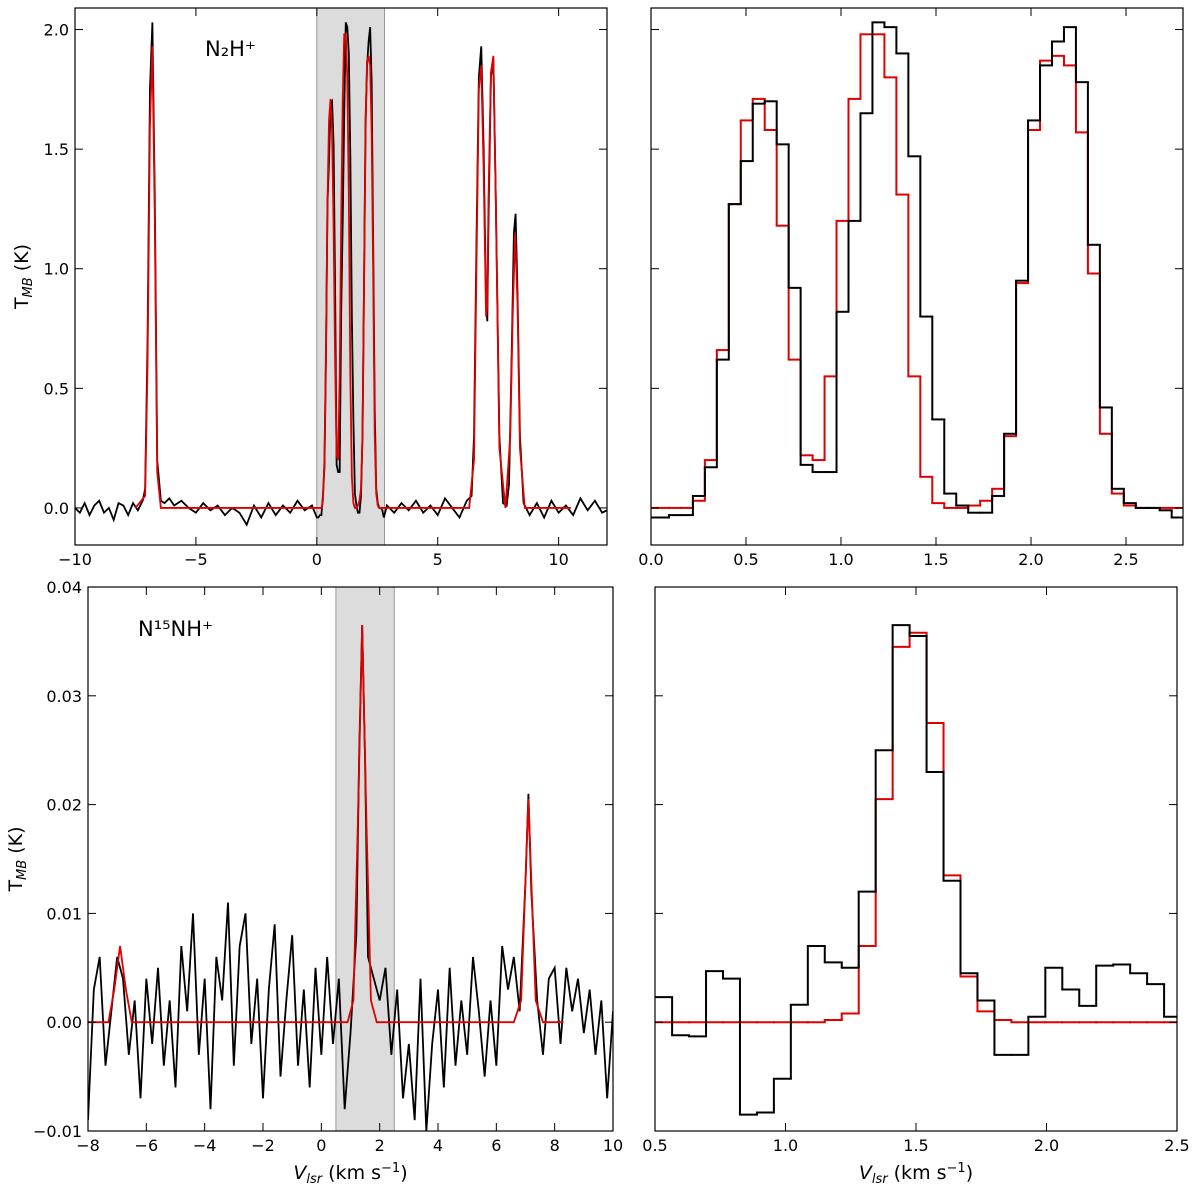 This screenshot has height=1189, width=1200. What do you see at coordinates (64, 805) in the screenshot?
I see `y-tick-label: 0.02` at bounding box center [64, 805].